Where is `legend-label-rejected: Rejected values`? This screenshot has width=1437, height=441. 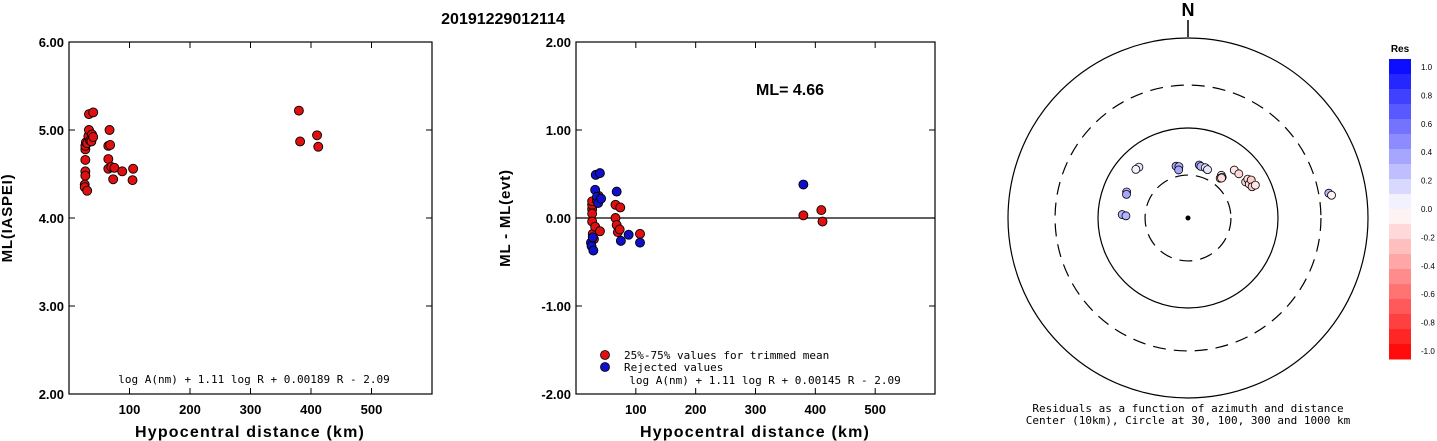
legend-label-rejected: Rejected values is located at coordinates (673, 367).